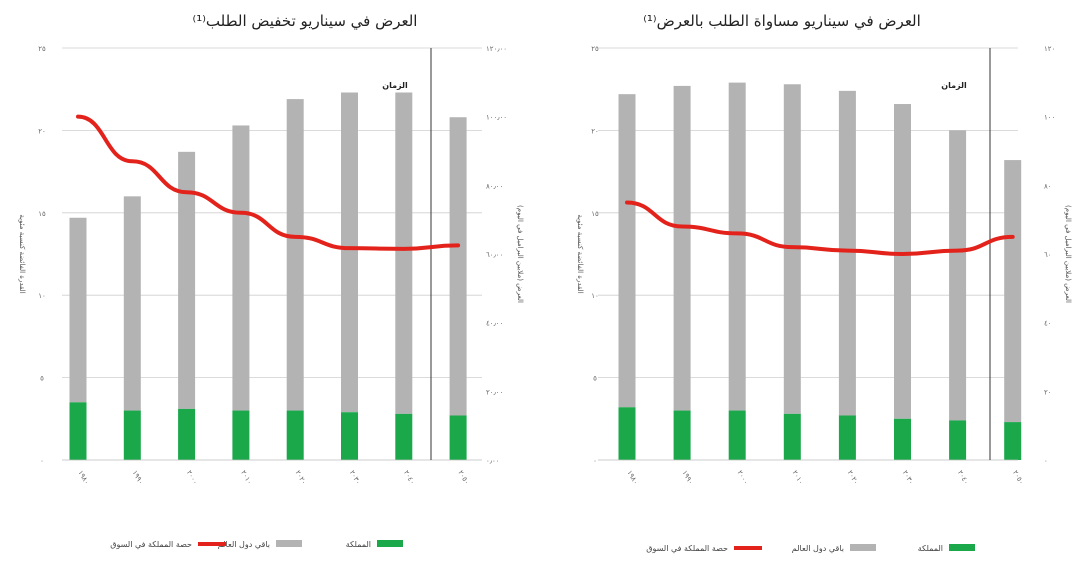 Image resolution: width=1079 pixels, height=563 pixels. Describe the element at coordinates (1046, 461) in the screenshot. I see `chart2-right-tick-label: ٠` at that location.